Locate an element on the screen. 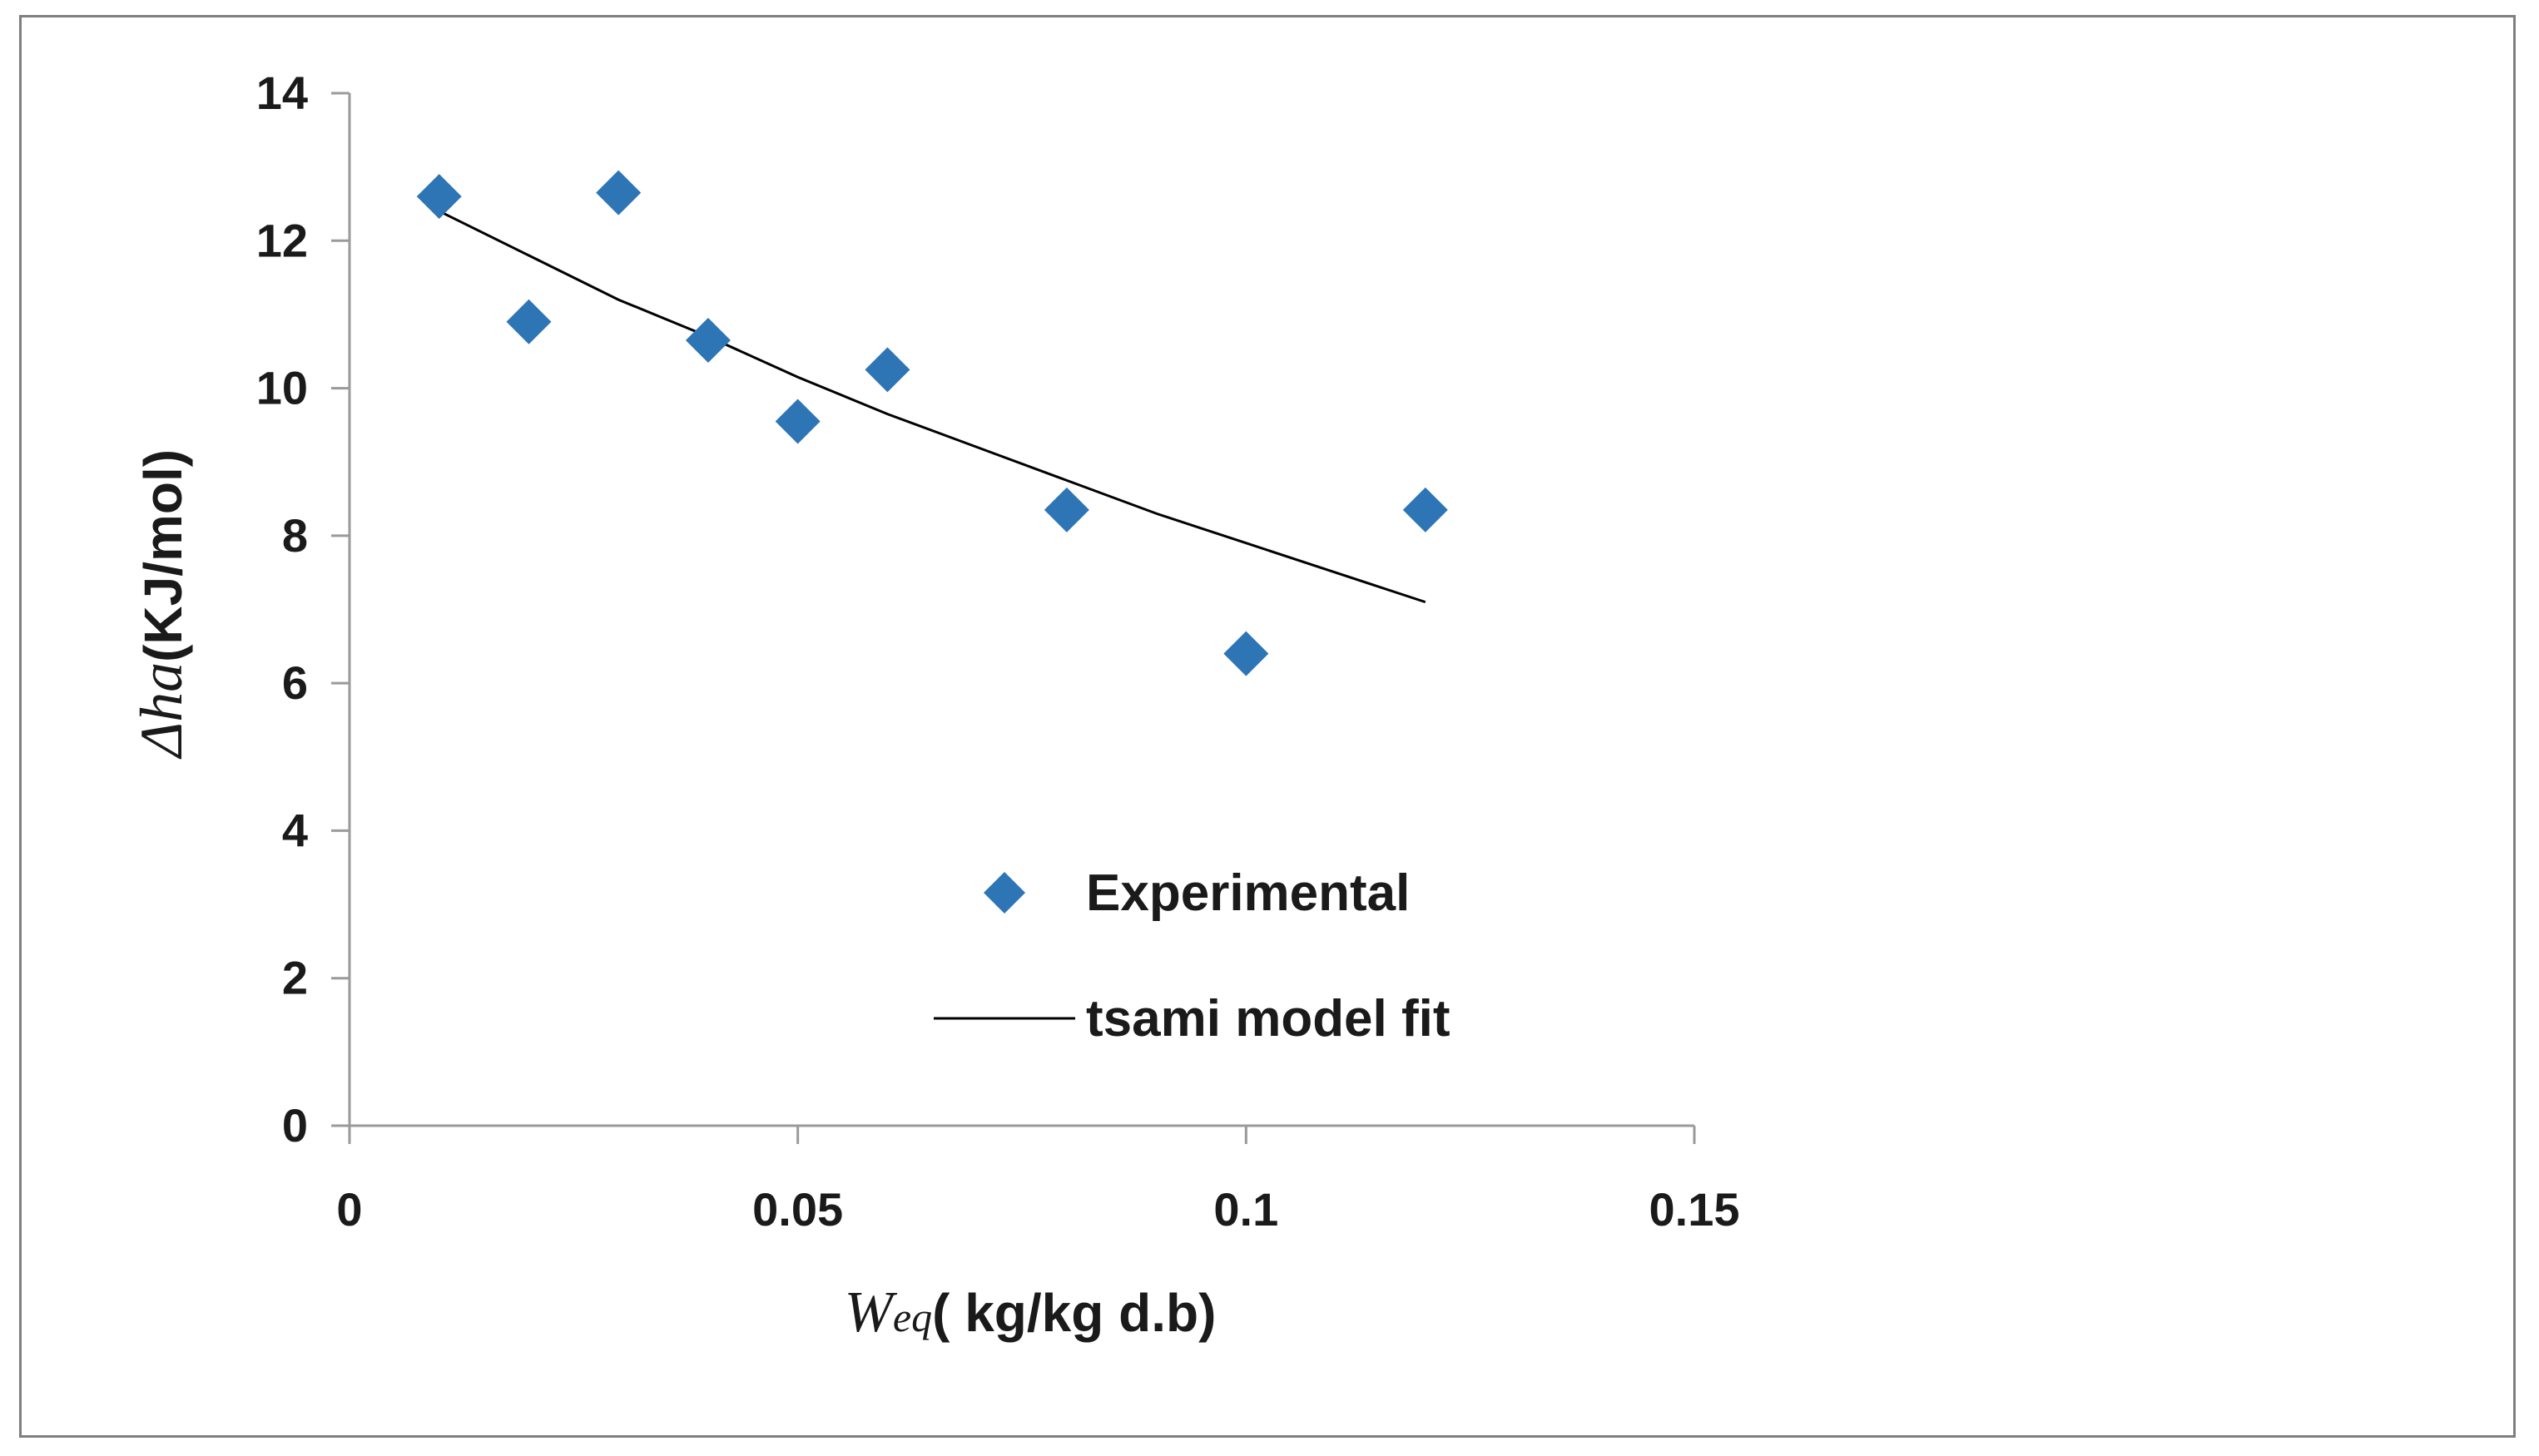 This screenshot has width=2539, height=1456. x-ticks: 0 0.05 0.1 0.15 is located at coordinates (1038, 1181).